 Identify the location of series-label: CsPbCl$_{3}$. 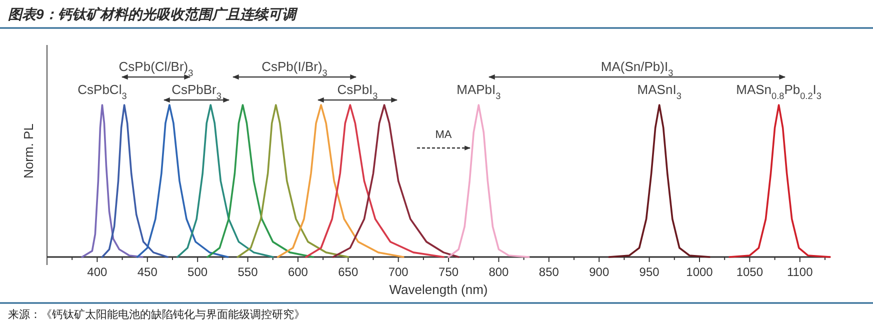
(102, 91).